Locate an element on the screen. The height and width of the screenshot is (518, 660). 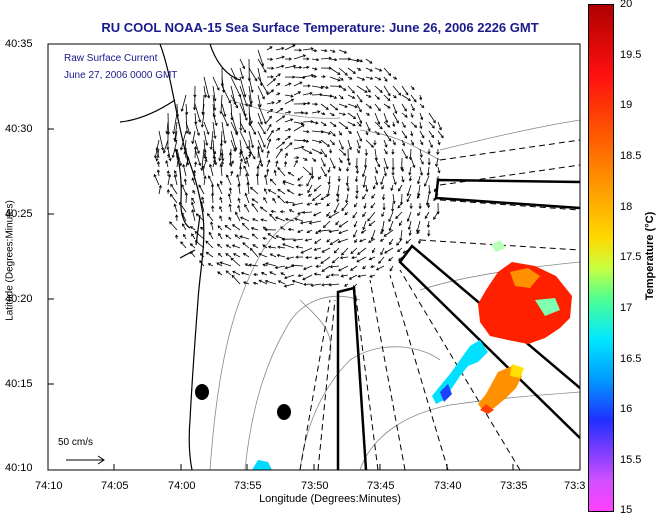
colorbar-tick: 16.5 is located at coordinates (631, 359).